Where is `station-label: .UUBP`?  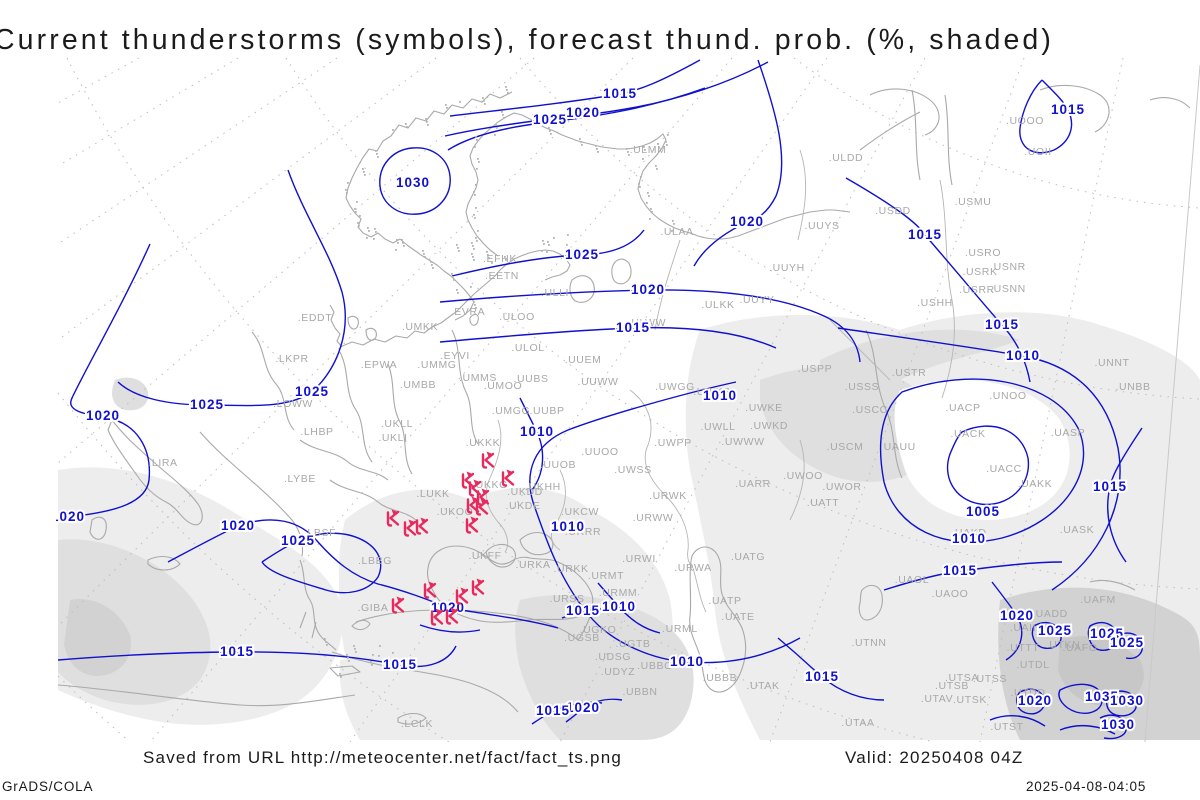
station-label: .UUBP is located at coordinates (546, 411).